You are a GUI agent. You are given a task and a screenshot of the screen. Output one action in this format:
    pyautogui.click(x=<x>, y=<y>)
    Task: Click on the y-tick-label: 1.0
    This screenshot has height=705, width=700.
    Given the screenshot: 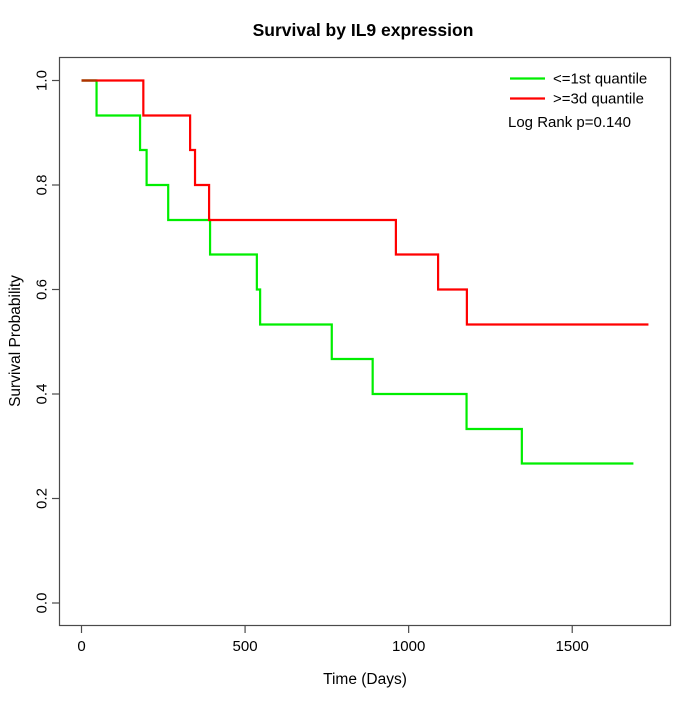 What is the action you would take?
    pyautogui.click(x=41, y=80)
    